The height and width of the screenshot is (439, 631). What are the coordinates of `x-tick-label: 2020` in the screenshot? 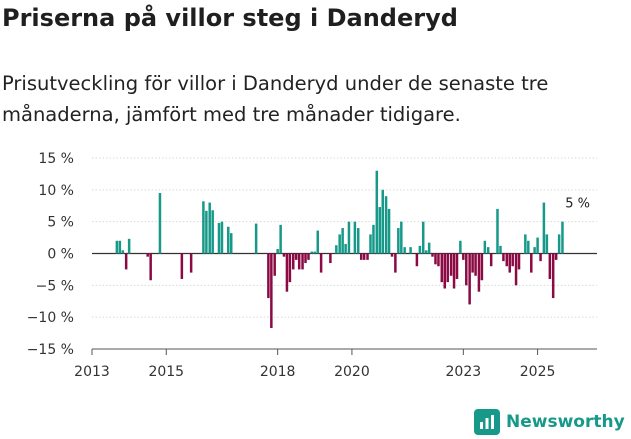 It's located at (352, 372).